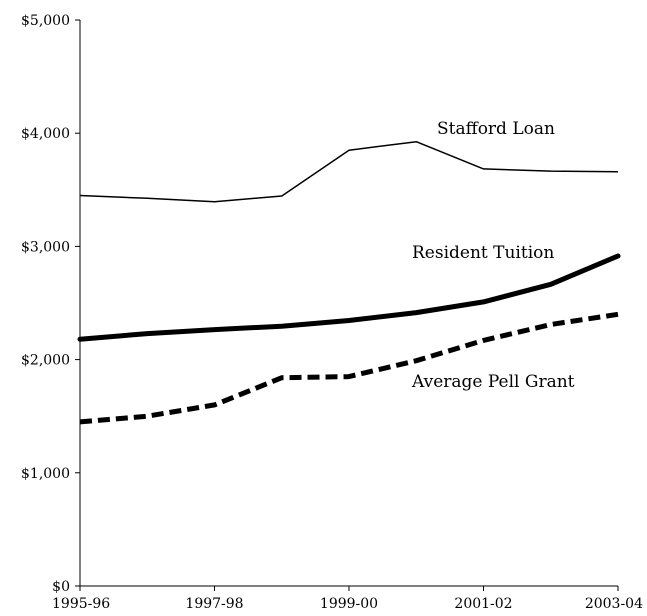  Describe the element at coordinates (483, 253) in the screenshot. I see `resident-tuition-label: Resident Tuition` at that location.